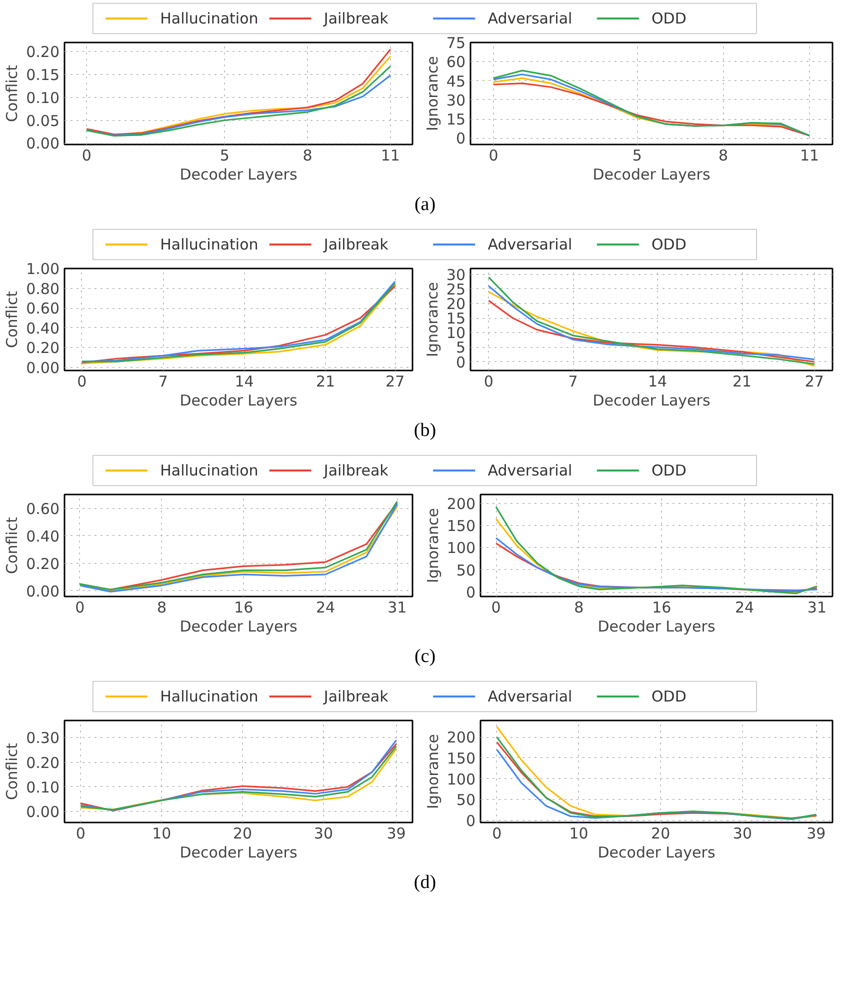 This screenshot has height=997, width=852. What do you see at coordinates (461, 737) in the screenshot?
I see `y-tick-label: 200` at bounding box center [461, 737].